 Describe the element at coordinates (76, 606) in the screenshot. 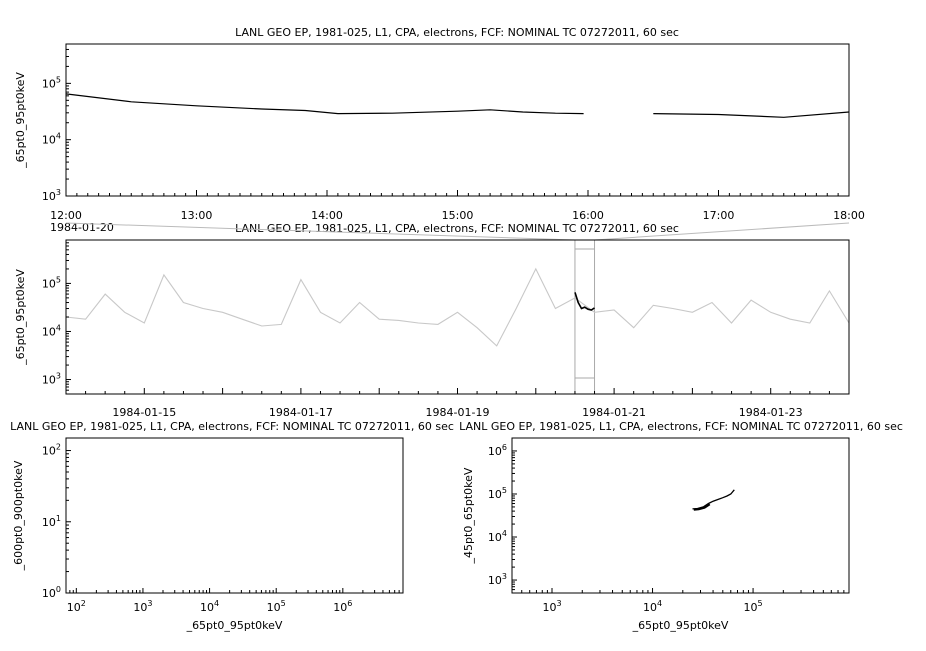

I see `bottom-left-x-tick-label: 10²` at that location.